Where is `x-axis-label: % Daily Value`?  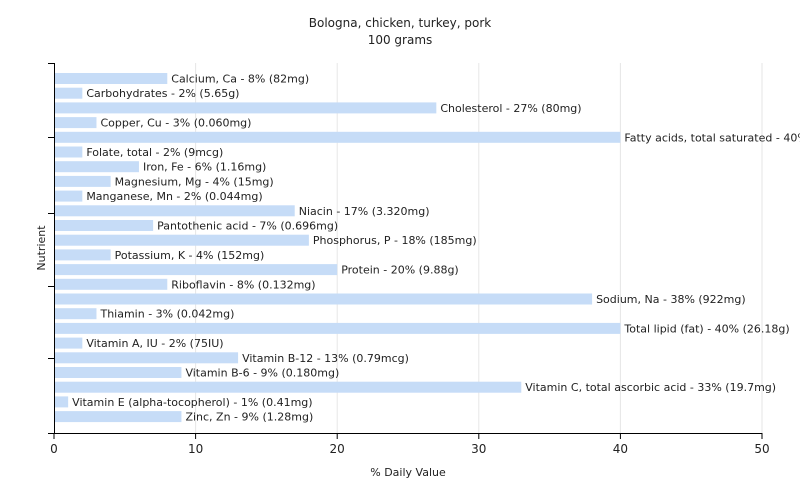
x-axis-label: % Daily Value is located at coordinates (408, 472).